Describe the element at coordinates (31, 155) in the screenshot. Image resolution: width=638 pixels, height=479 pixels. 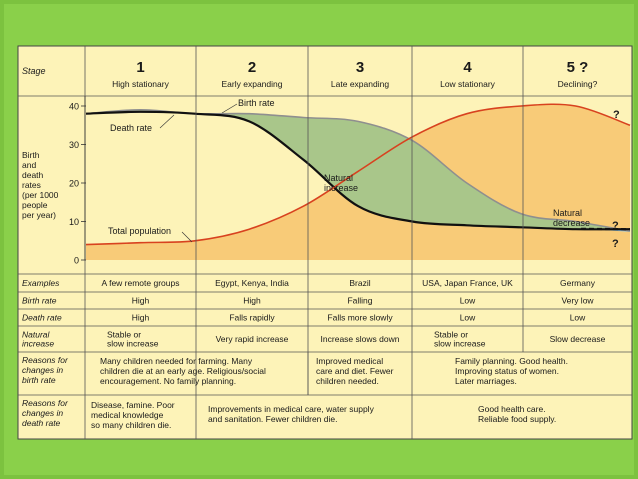
I see `y-axis-label-line: Birth` at that location.